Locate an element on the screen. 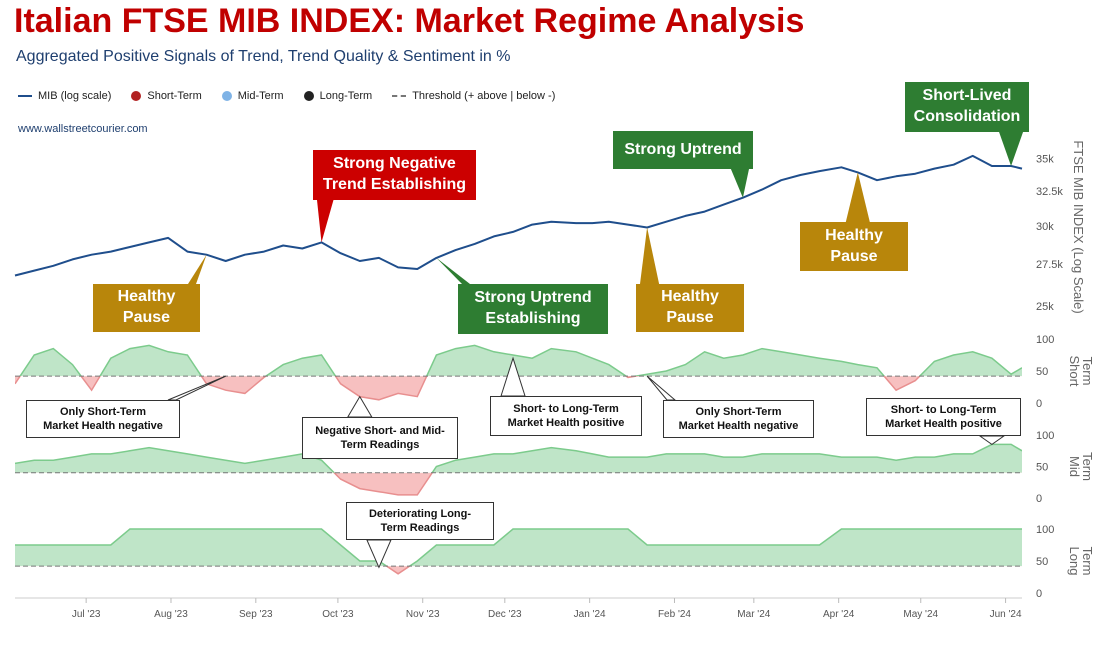  dash-icon is located at coordinates (399, 96).